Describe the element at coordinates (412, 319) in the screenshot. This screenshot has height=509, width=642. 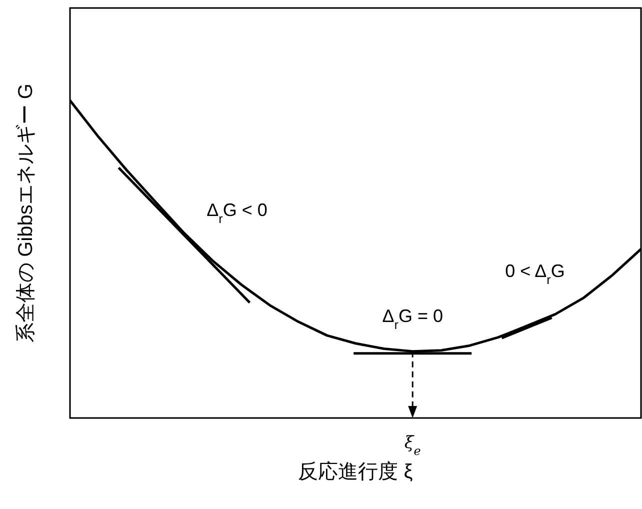
I see `annotation: Δ$_{r}$G = 0` at that location.